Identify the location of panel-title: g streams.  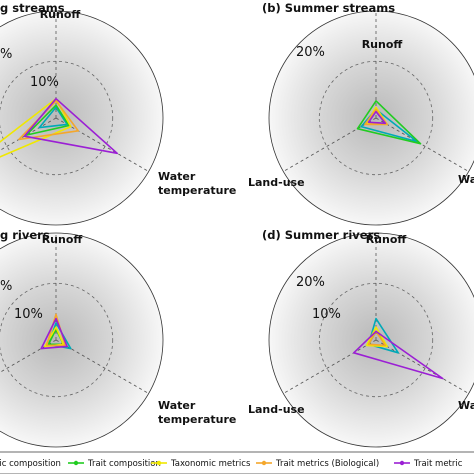
(32, 8).